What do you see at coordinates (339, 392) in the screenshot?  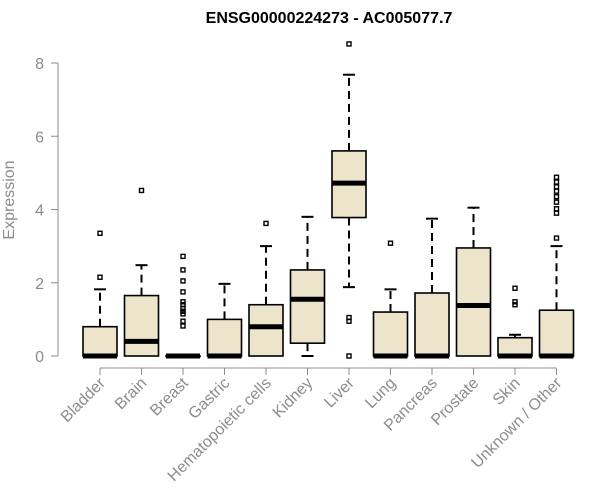 I see `x-tick-label: Liver` at bounding box center [339, 392].